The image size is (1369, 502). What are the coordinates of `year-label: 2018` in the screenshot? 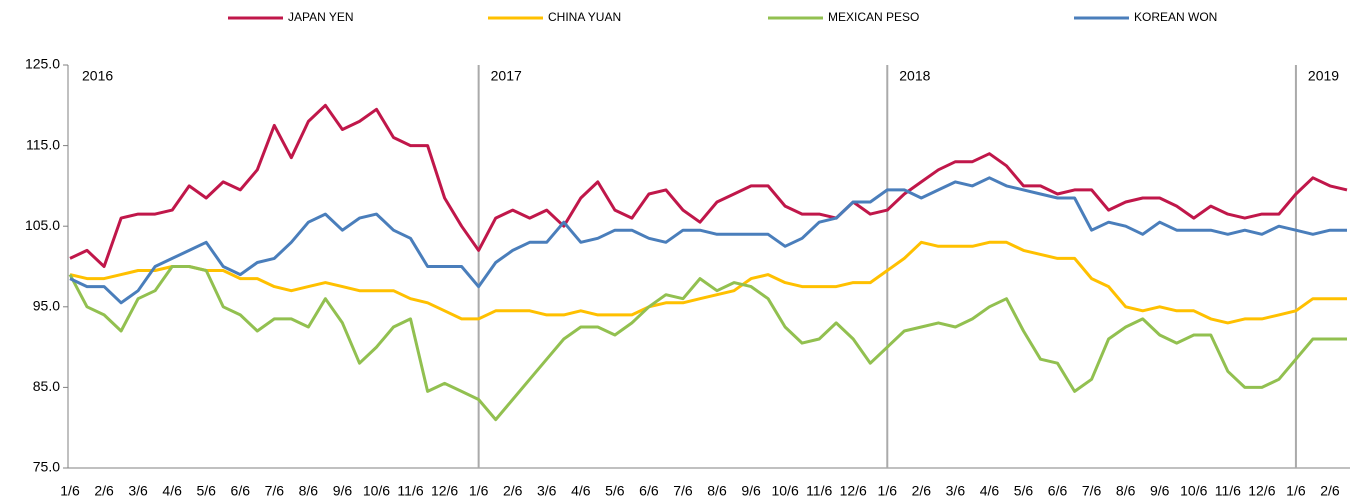 It's located at (914, 76).